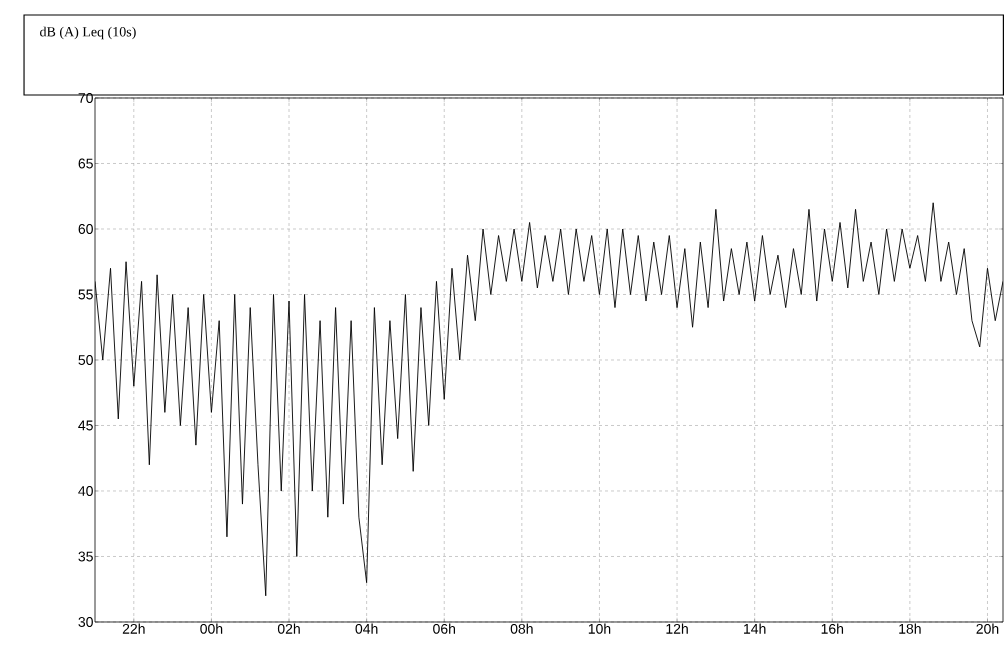 The height and width of the screenshot is (650, 1004). What do you see at coordinates (444, 628) in the screenshot?
I see `x-tick-label: 06h` at bounding box center [444, 628].